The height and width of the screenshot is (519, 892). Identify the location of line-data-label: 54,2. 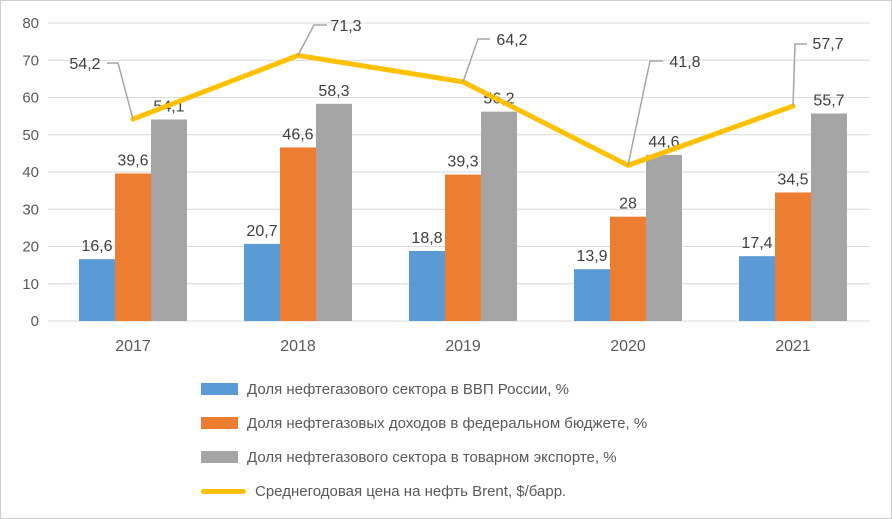
(84, 64).